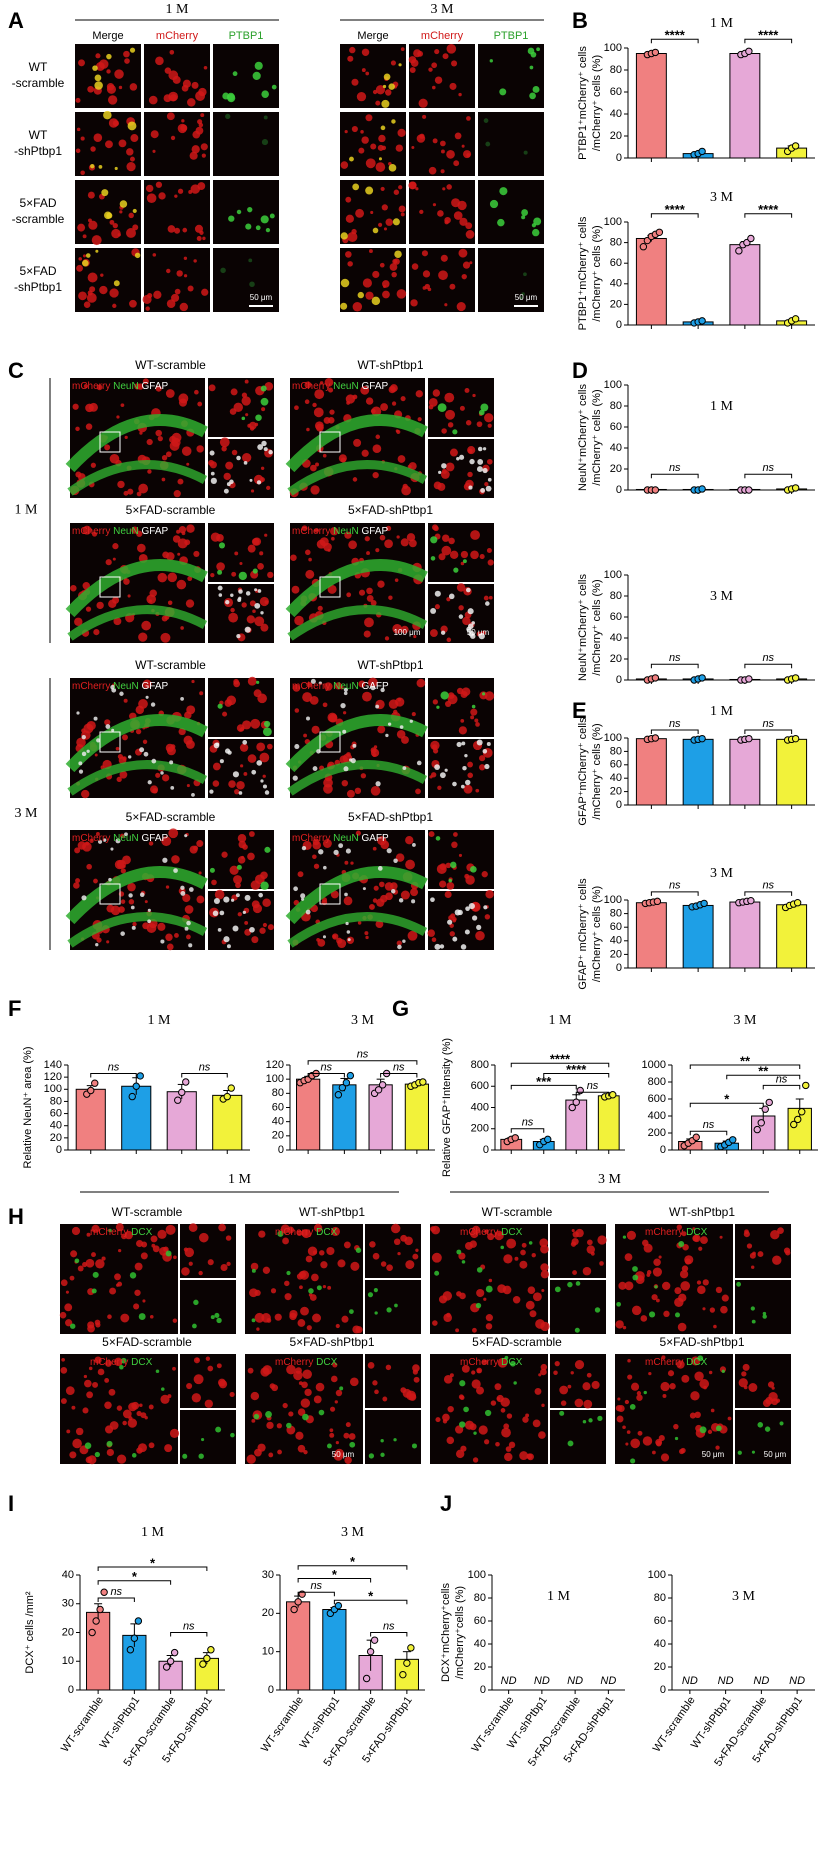  Describe the element at coordinates (583, 771) in the screenshot. I see `y-axis-label: GFAP⁺mCherry⁺ cells` at that location.